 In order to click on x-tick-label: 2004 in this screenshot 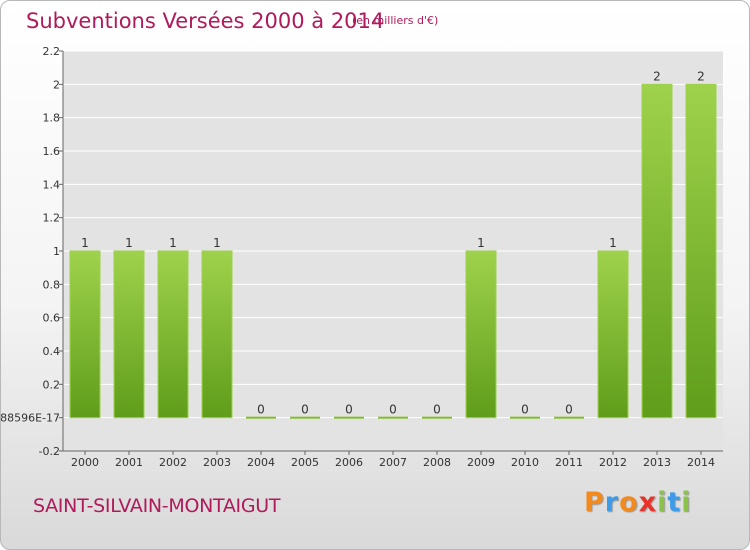, I will do `click(261, 462)`.